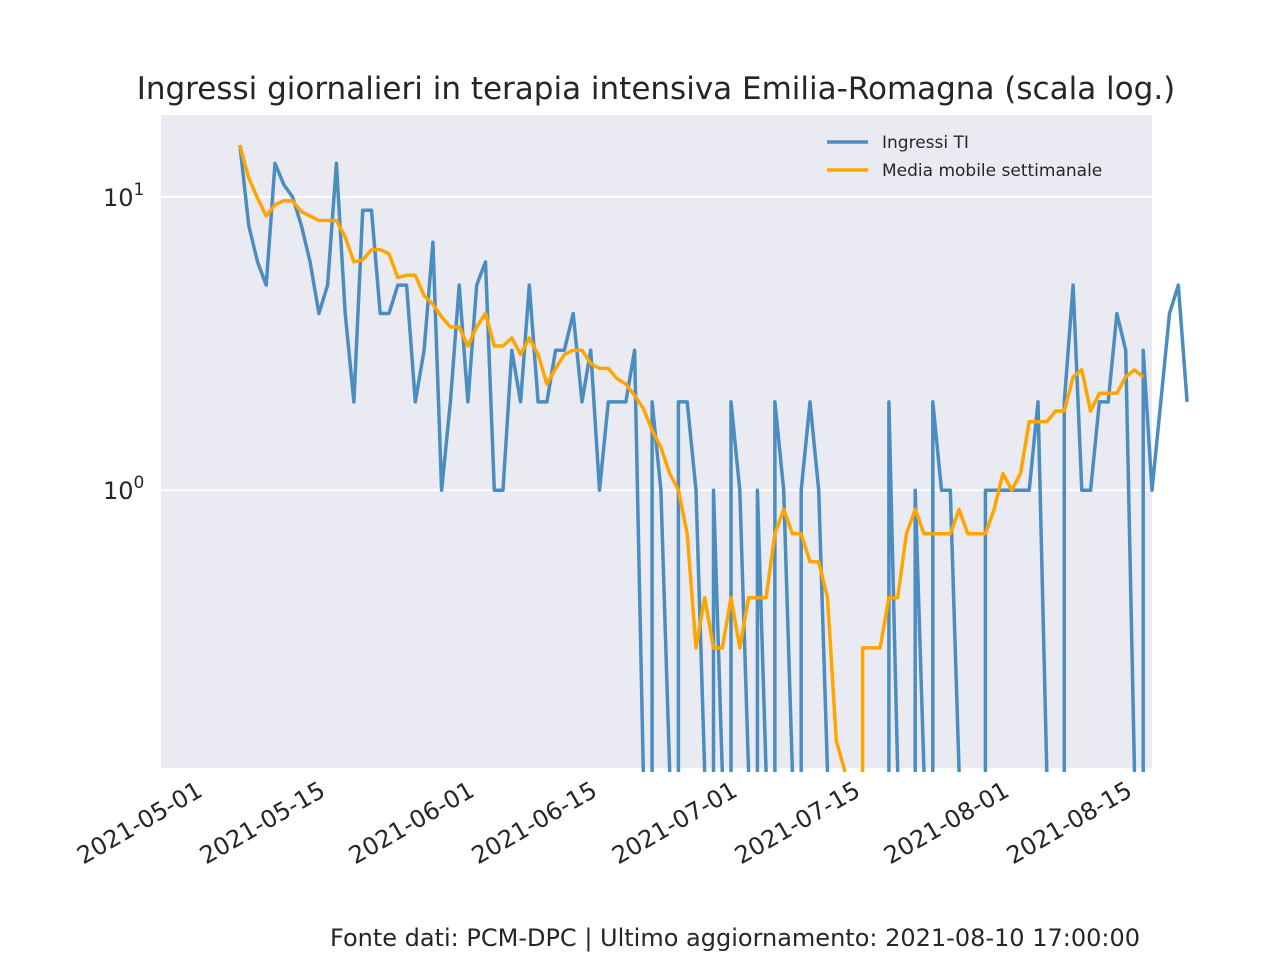 The width and height of the screenshot is (1280, 960). What do you see at coordinates (139, 823) in the screenshot?
I see `x-tick-label: 2021-05-01` at bounding box center [139, 823].